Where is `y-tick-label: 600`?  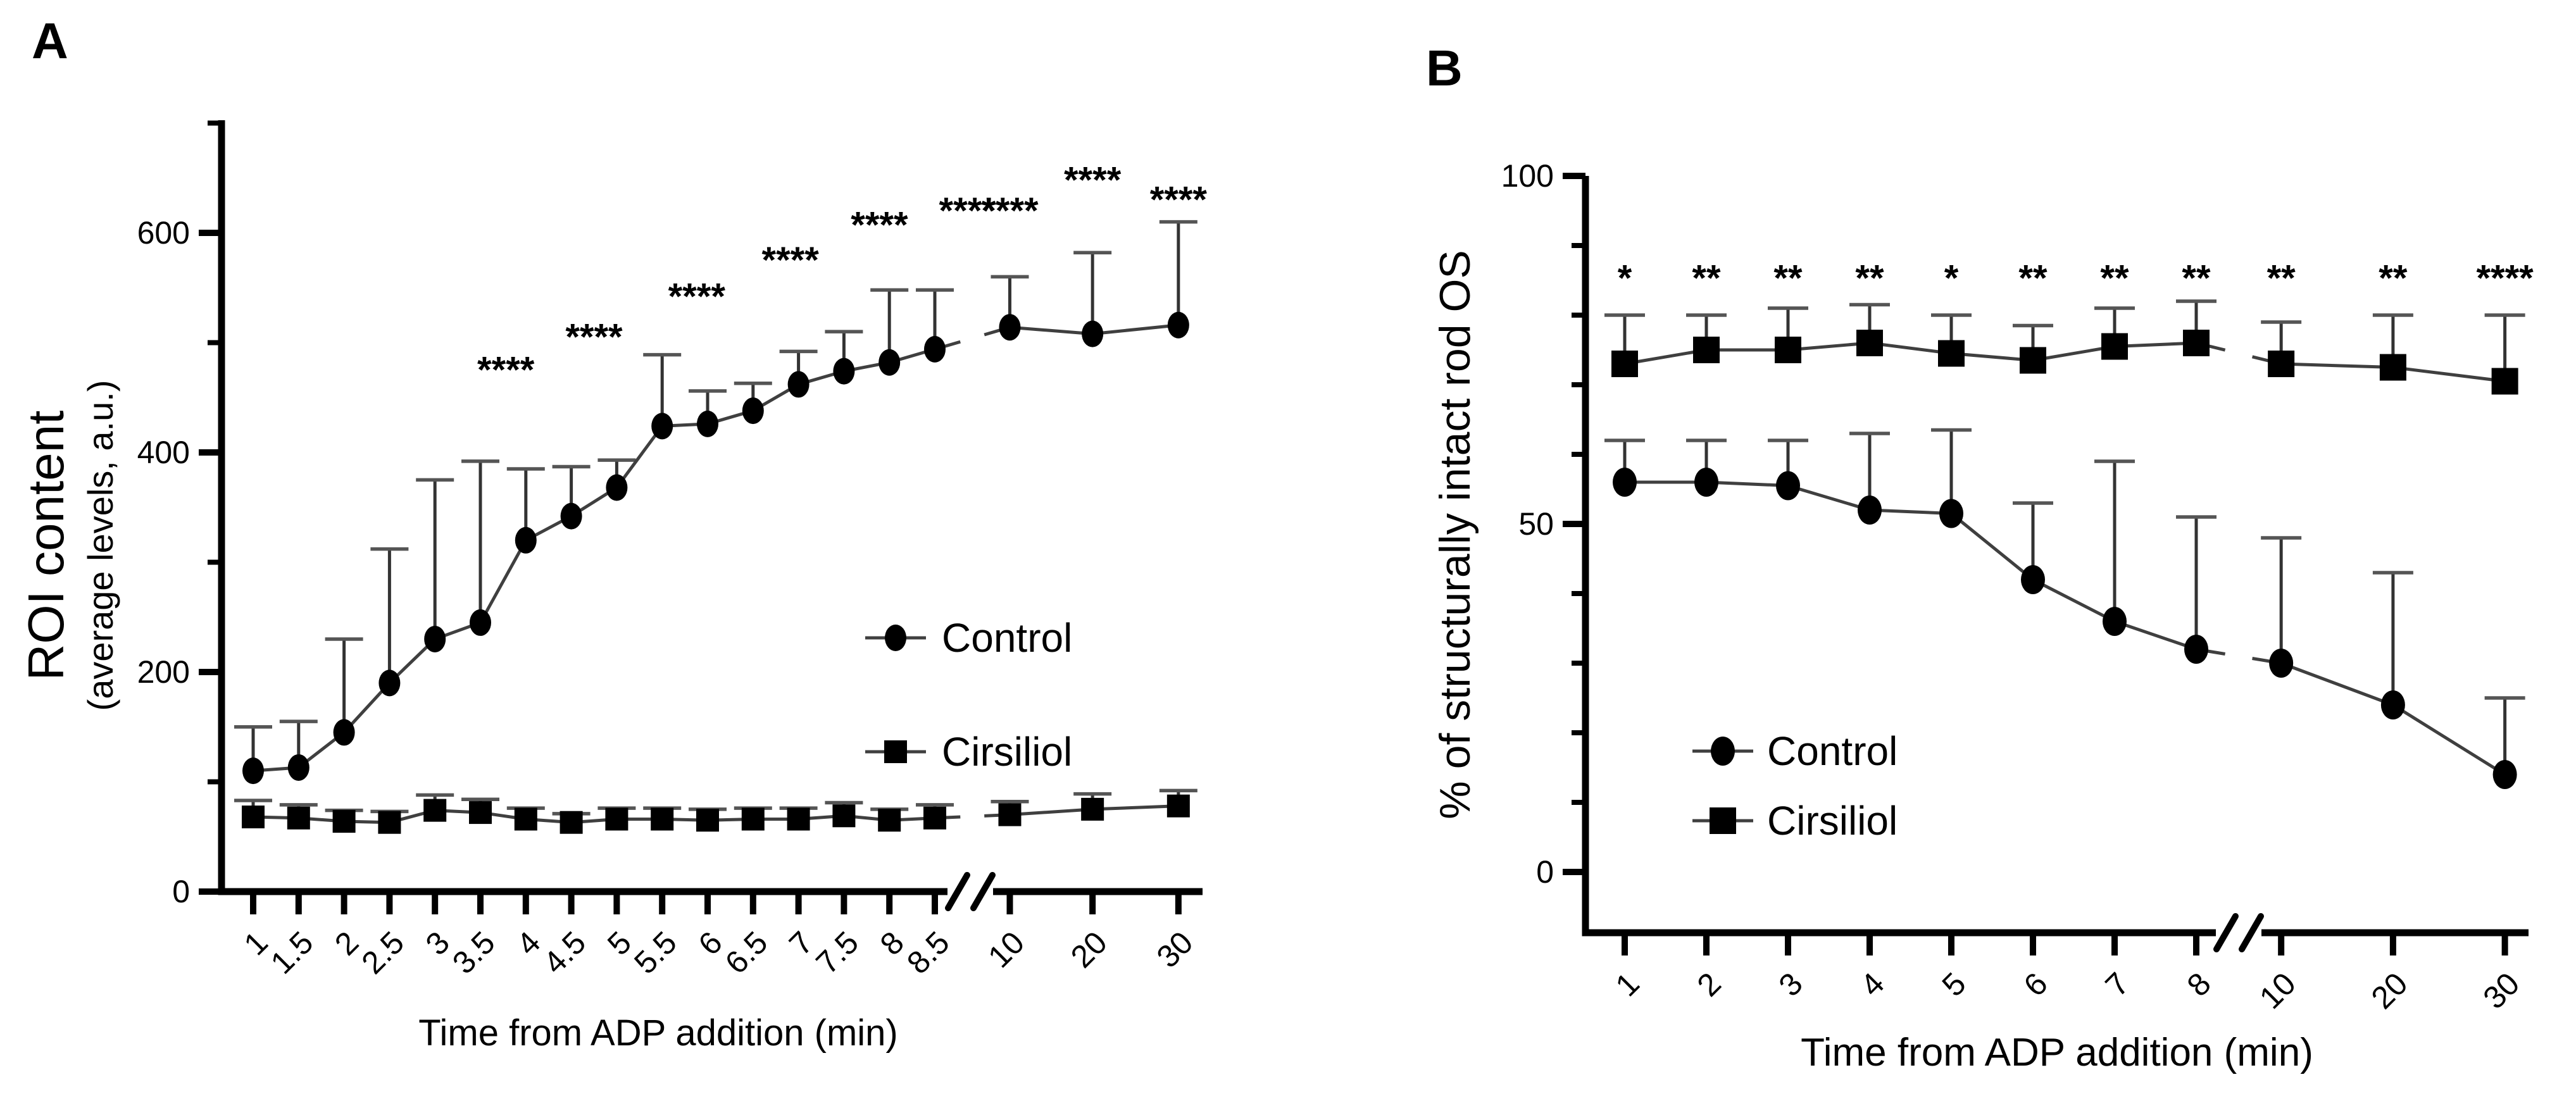 y-tick-label: 600 is located at coordinates (164, 233).